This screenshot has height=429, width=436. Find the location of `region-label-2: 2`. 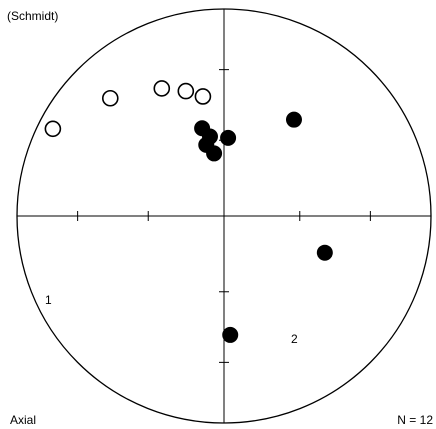

region-label-2: 2 is located at coordinates (294, 339).